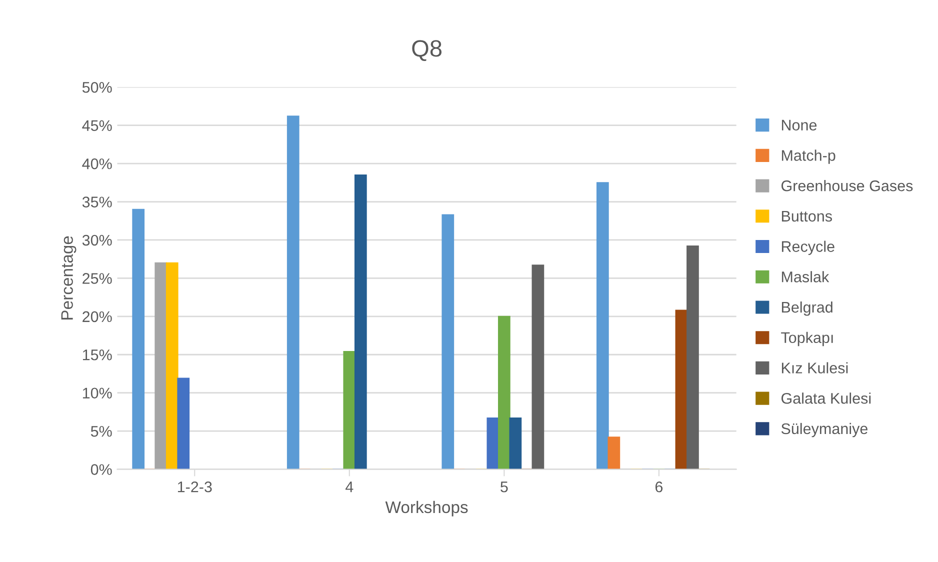  What do you see at coordinates (97, 202) in the screenshot?
I see `y-tick-label: 35%` at bounding box center [97, 202].